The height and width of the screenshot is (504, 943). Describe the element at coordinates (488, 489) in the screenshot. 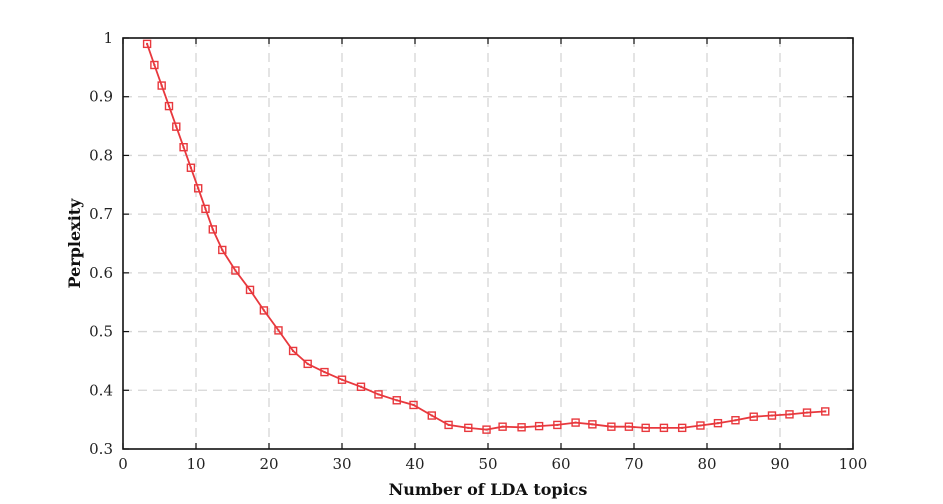

I see `x-axis-title: Number of LDA topics` at that location.